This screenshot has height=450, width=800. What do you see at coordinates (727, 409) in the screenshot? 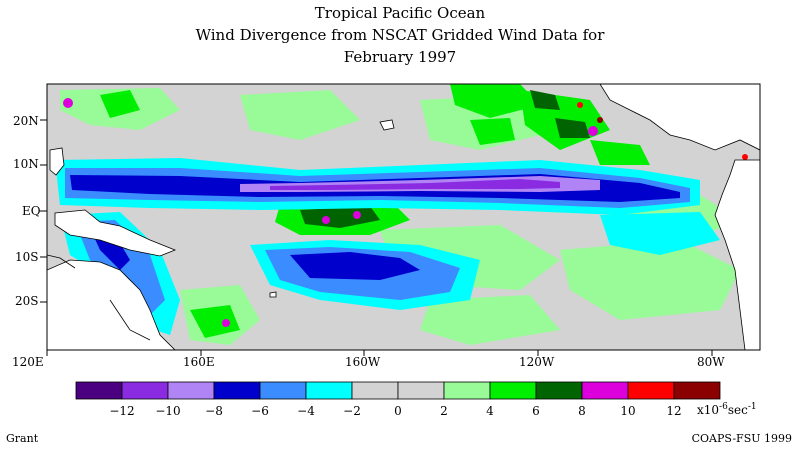
I see `colorbar-unit-label: x10-6sec-1` at bounding box center [727, 409].